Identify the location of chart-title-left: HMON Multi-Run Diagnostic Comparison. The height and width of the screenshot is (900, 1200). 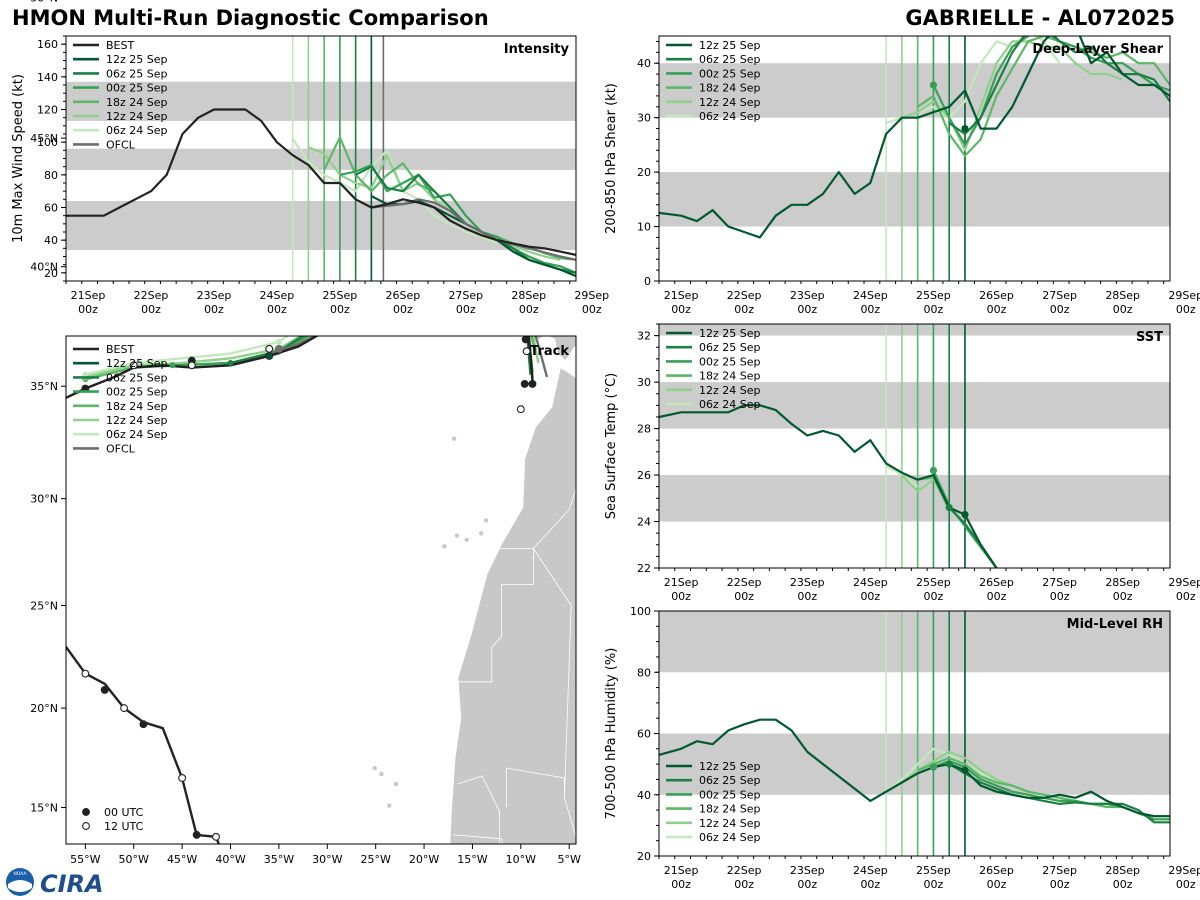
(250, 18).